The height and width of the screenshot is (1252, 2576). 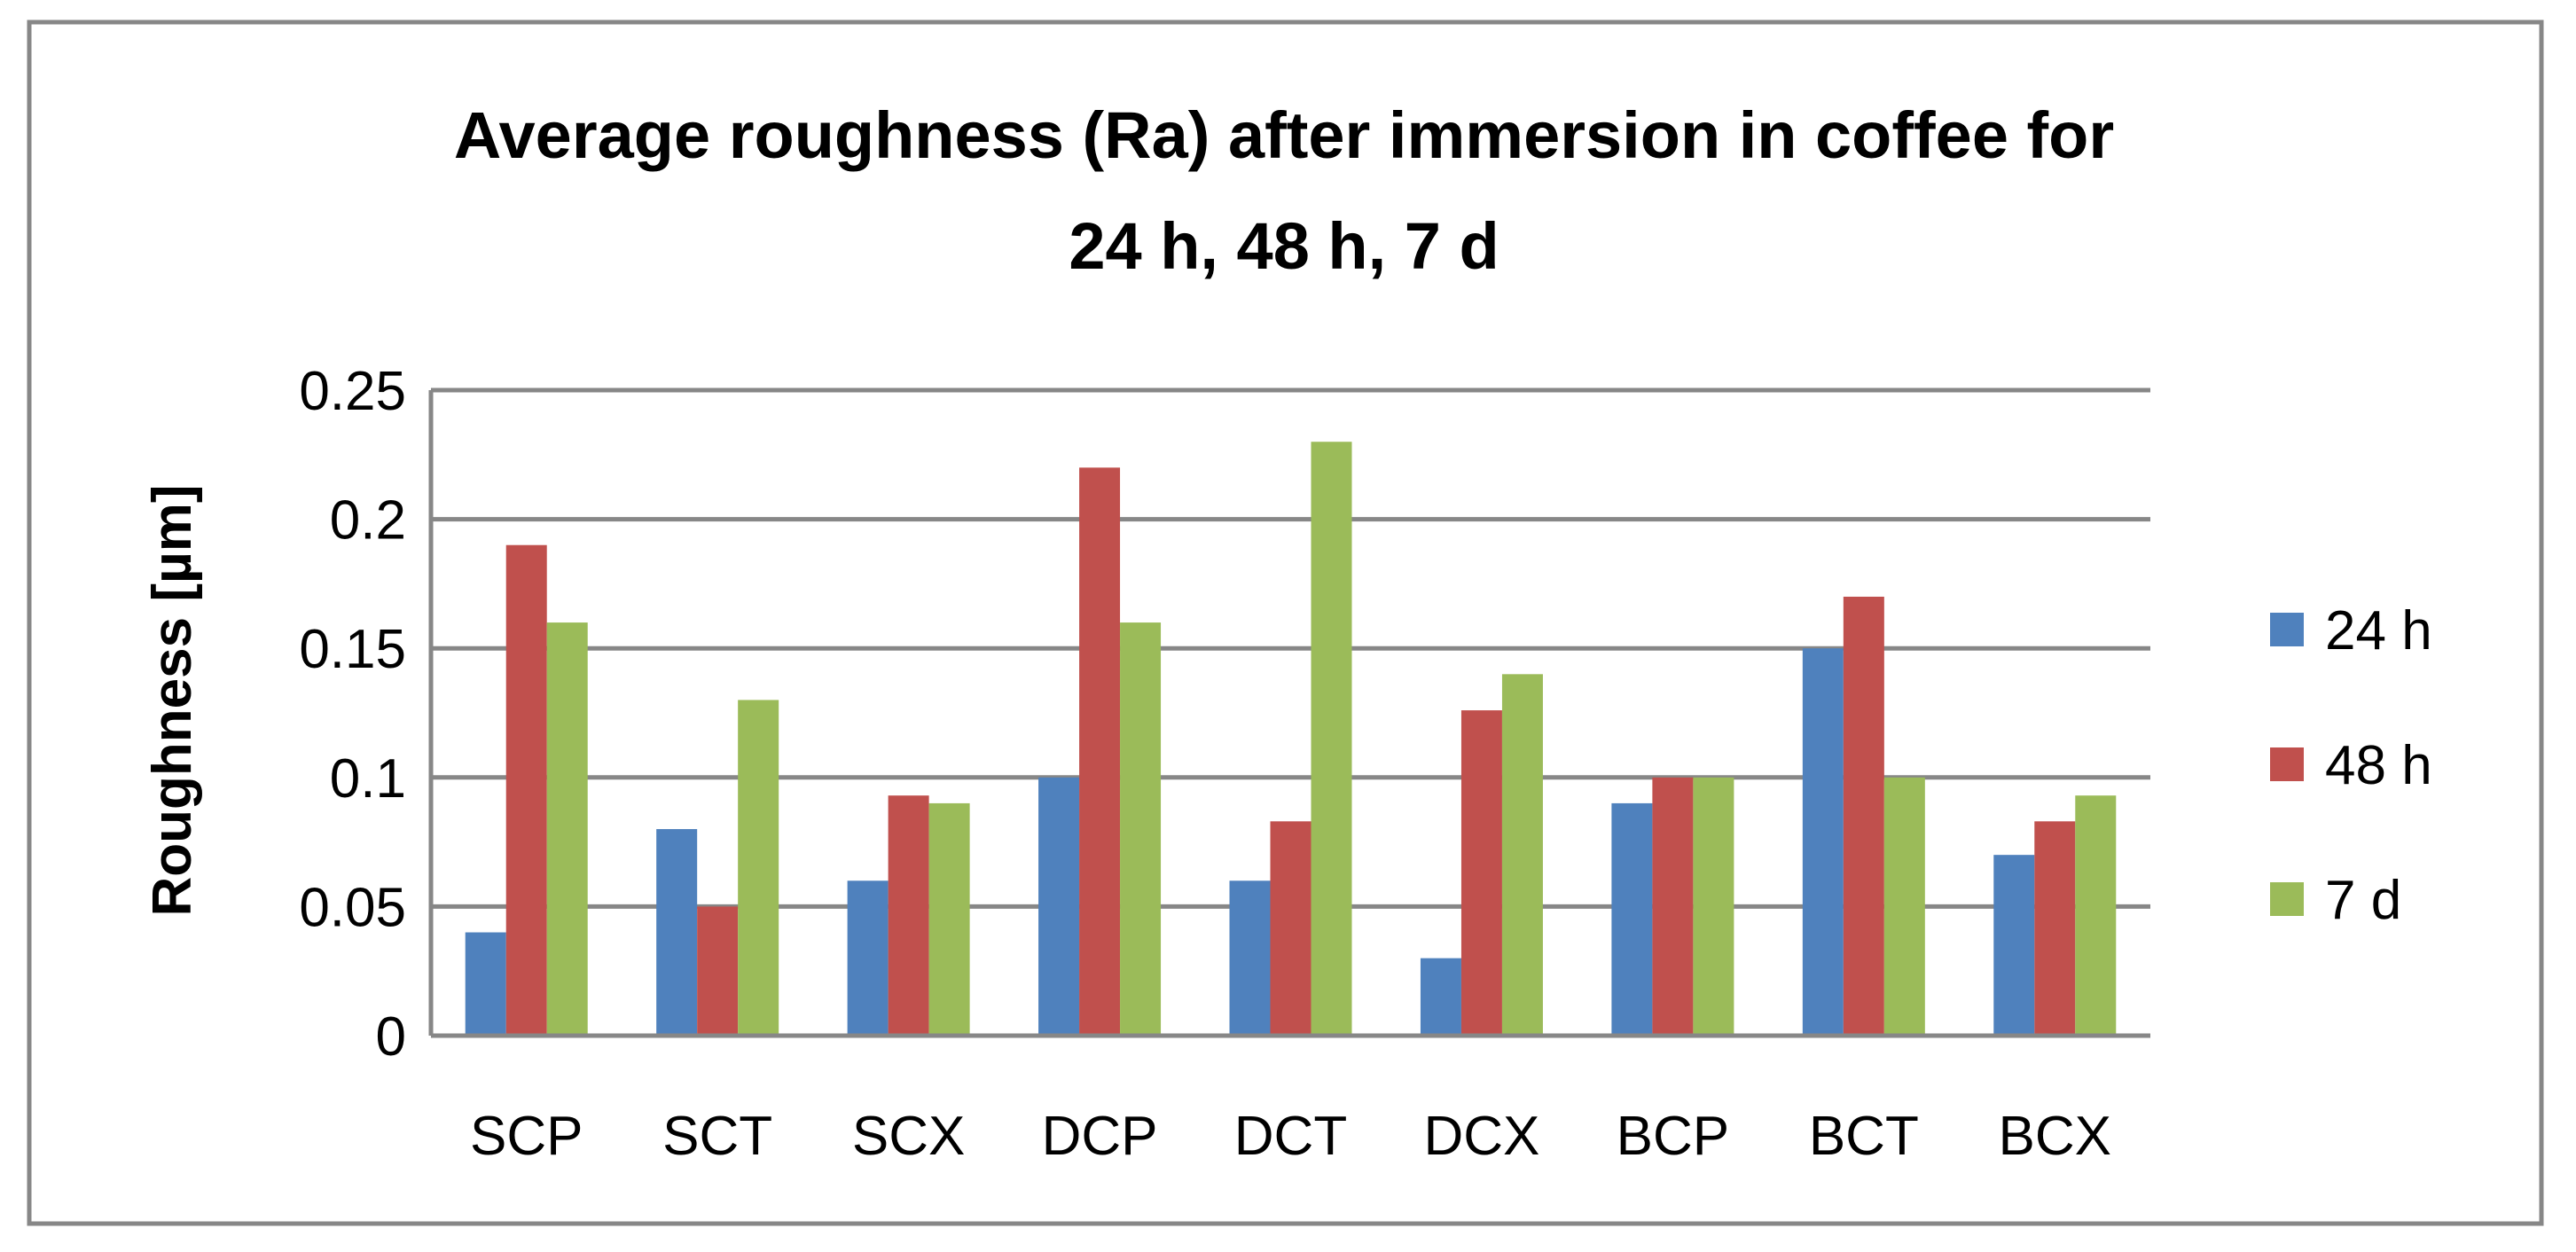 What do you see at coordinates (2363, 901) in the screenshot?
I see `legend-label: 7 d` at bounding box center [2363, 901].